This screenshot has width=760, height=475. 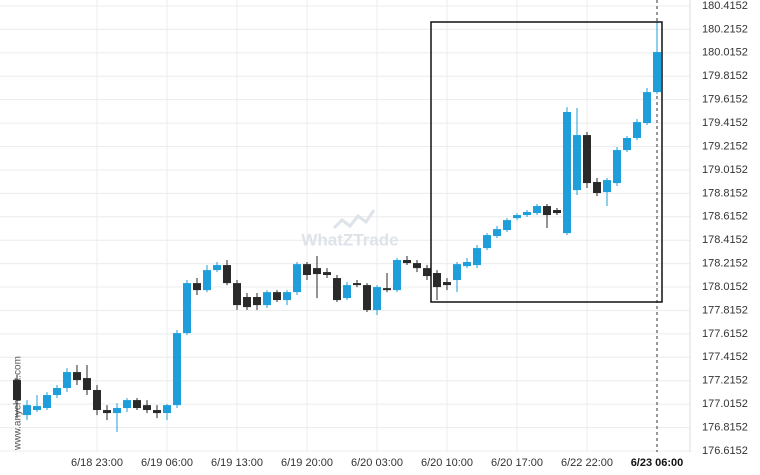 I want to click on y-tick-label: 177.8152, so click(x=725, y=310).